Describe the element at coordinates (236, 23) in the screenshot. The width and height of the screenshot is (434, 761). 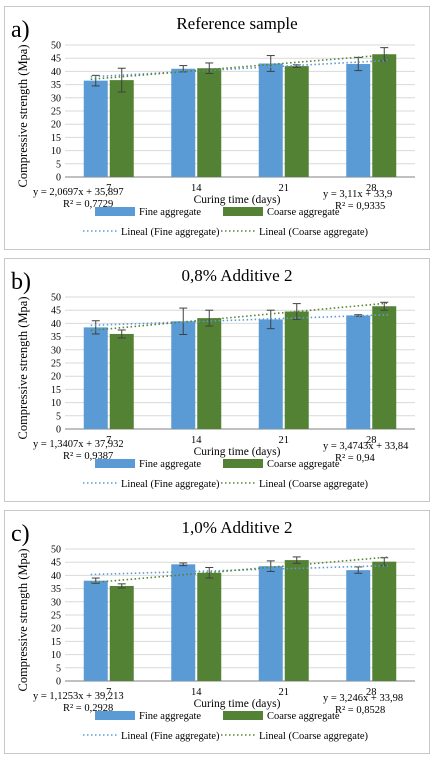
I see `chart-title: Reference sample` at that location.